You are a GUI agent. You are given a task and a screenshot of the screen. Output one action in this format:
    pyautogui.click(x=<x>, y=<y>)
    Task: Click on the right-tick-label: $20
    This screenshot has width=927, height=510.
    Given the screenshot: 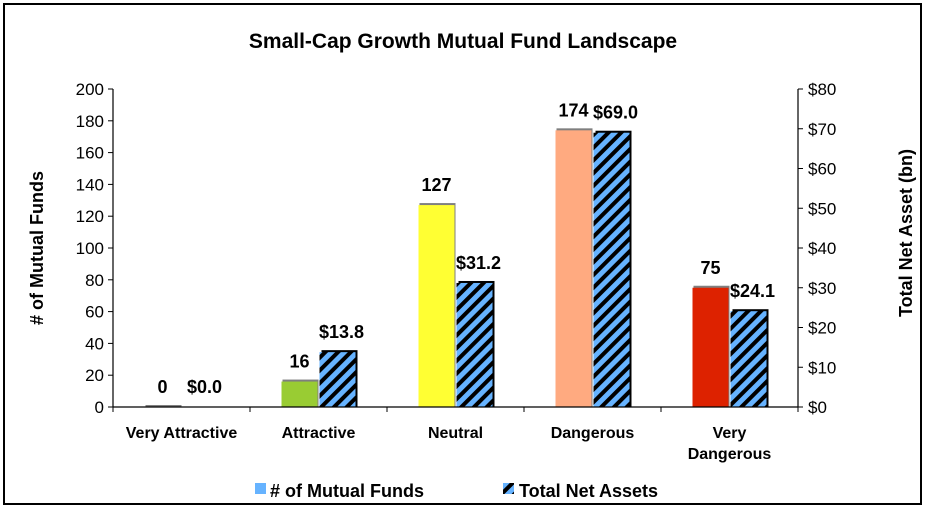 What is the action you would take?
    pyautogui.click(x=822, y=328)
    